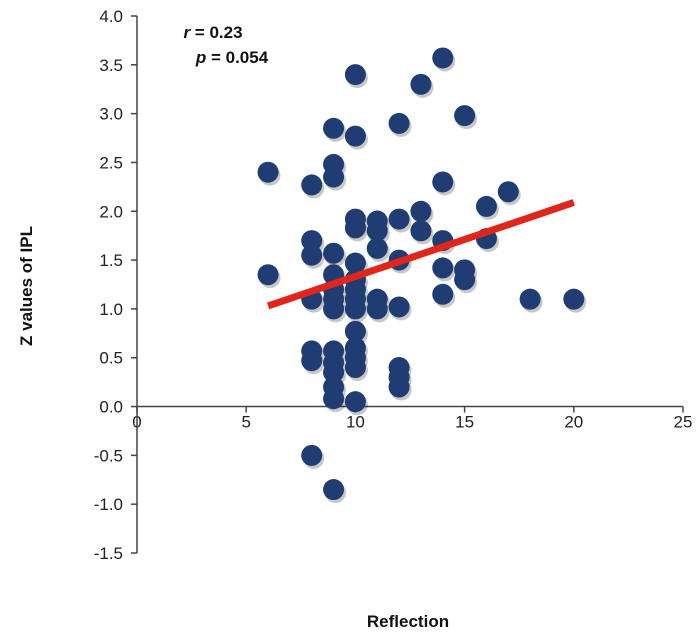  What do you see at coordinates (111, 65) in the screenshot?
I see `y-tick-label: 3.5` at bounding box center [111, 65].